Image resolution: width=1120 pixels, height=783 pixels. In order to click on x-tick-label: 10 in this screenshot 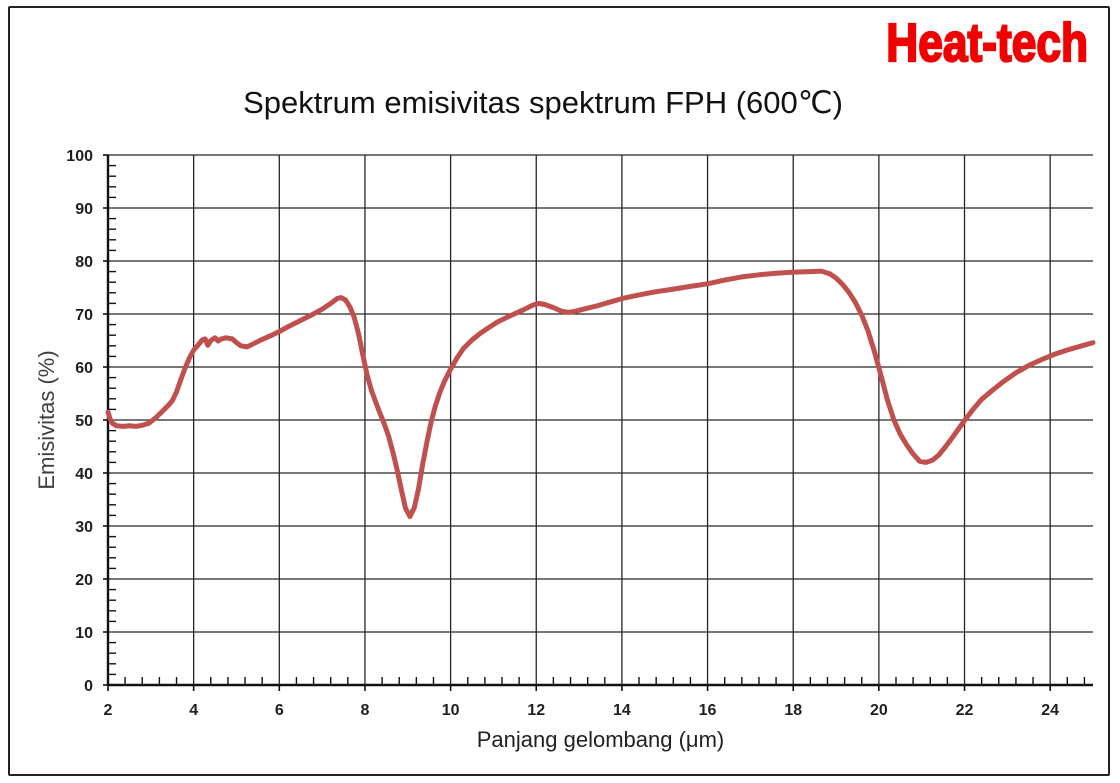, I will do `click(451, 710)`.